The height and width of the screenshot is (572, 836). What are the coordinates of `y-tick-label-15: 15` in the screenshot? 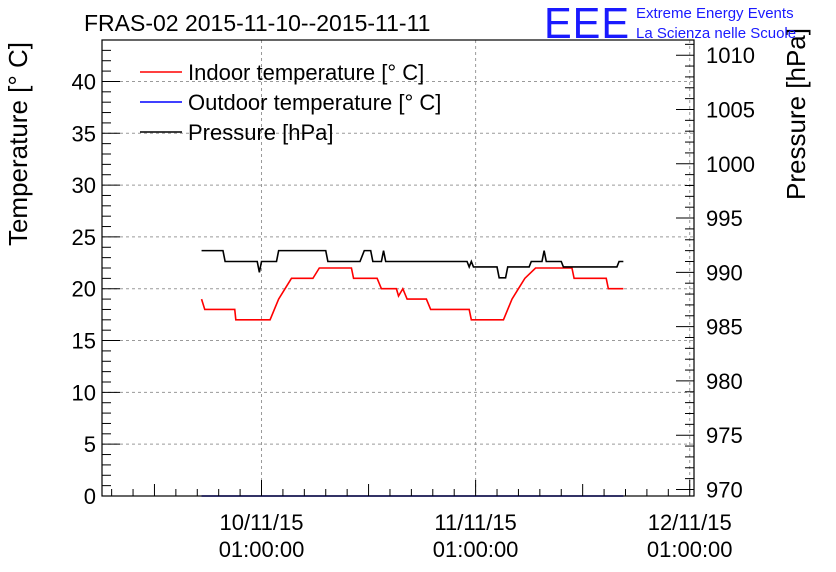 It's located at (84, 341).